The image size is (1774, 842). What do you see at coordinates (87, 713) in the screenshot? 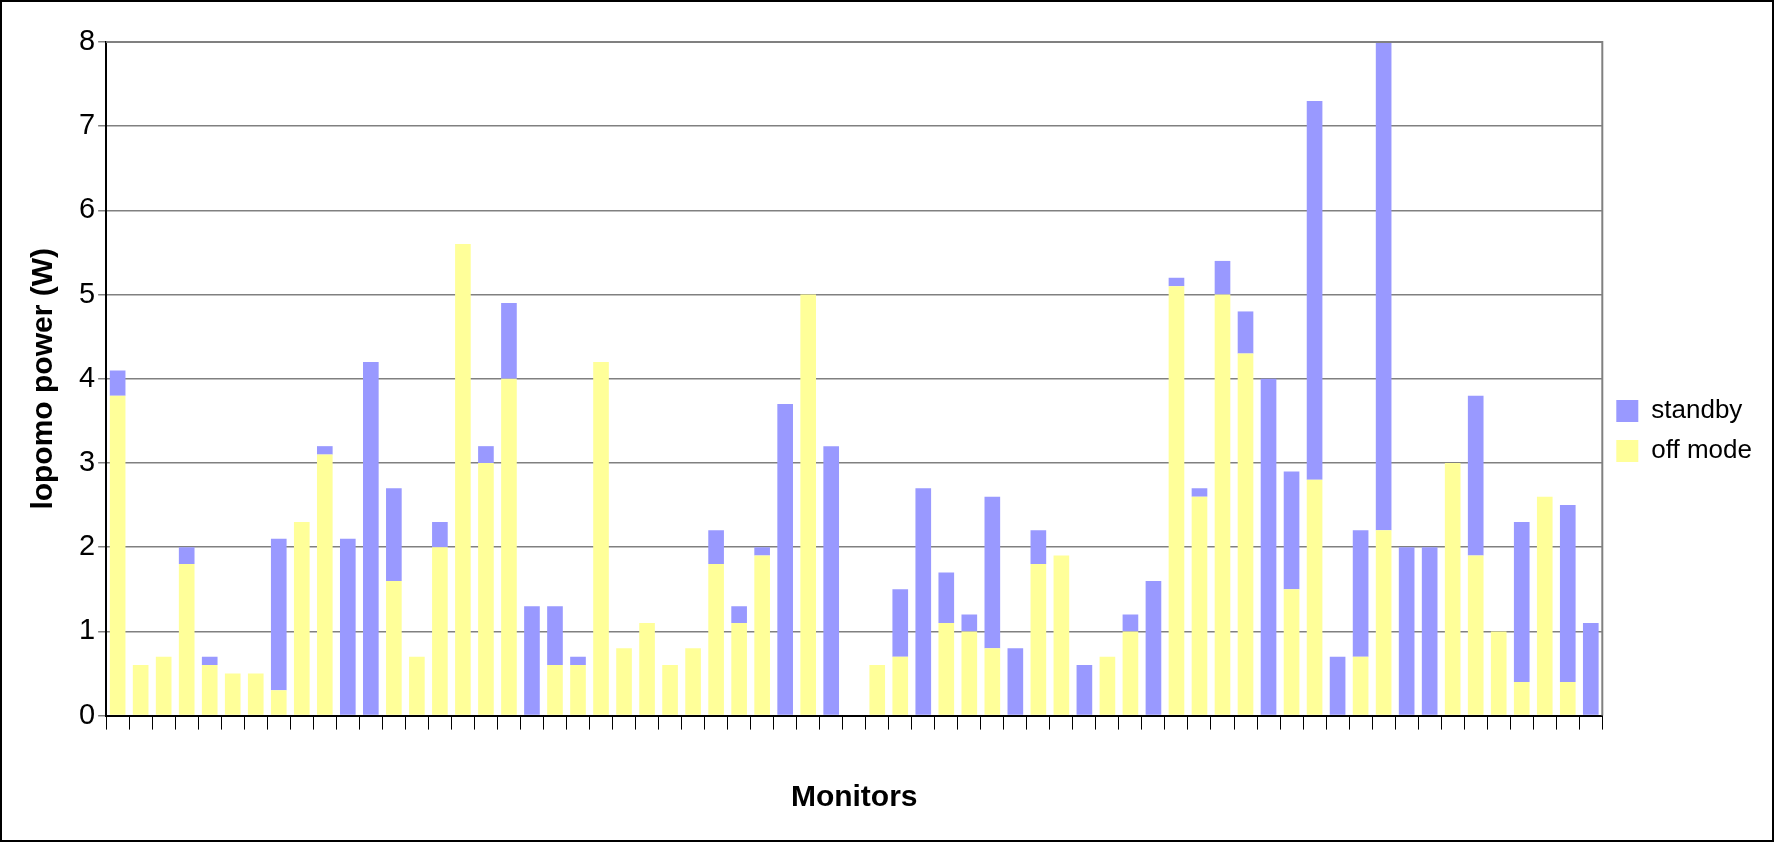
I see `y-tick-label: 0` at bounding box center [87, 713].